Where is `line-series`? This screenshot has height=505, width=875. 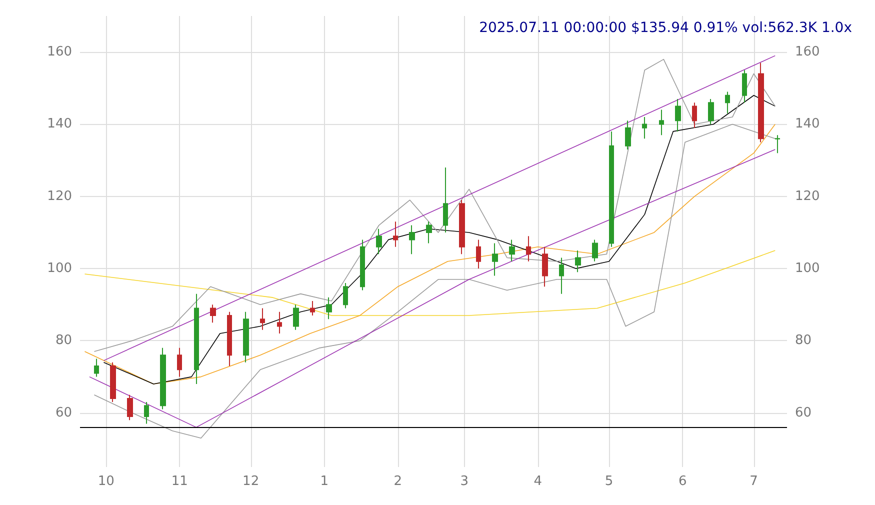
line-series is located at coordinates (430, 283).